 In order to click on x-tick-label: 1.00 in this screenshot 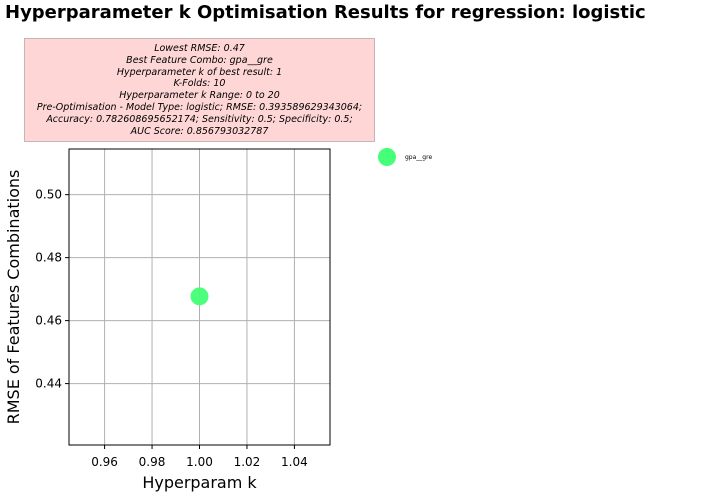, I will do `click(199, 462)`.